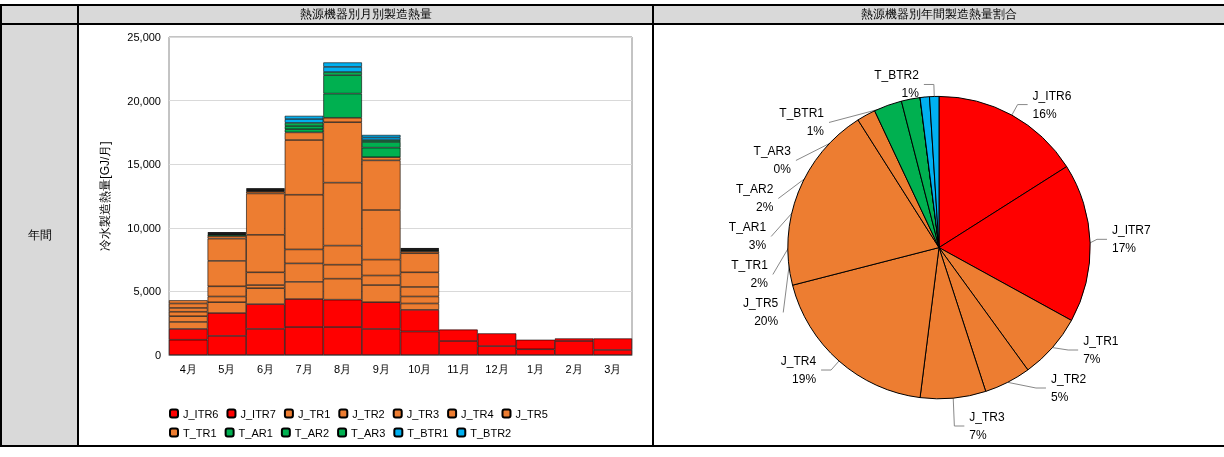 This screenshot has height=457, width=1224. Describe the element at coordinates (1044, 113) in the screenshot. I see `data-label: 16%` at that location.